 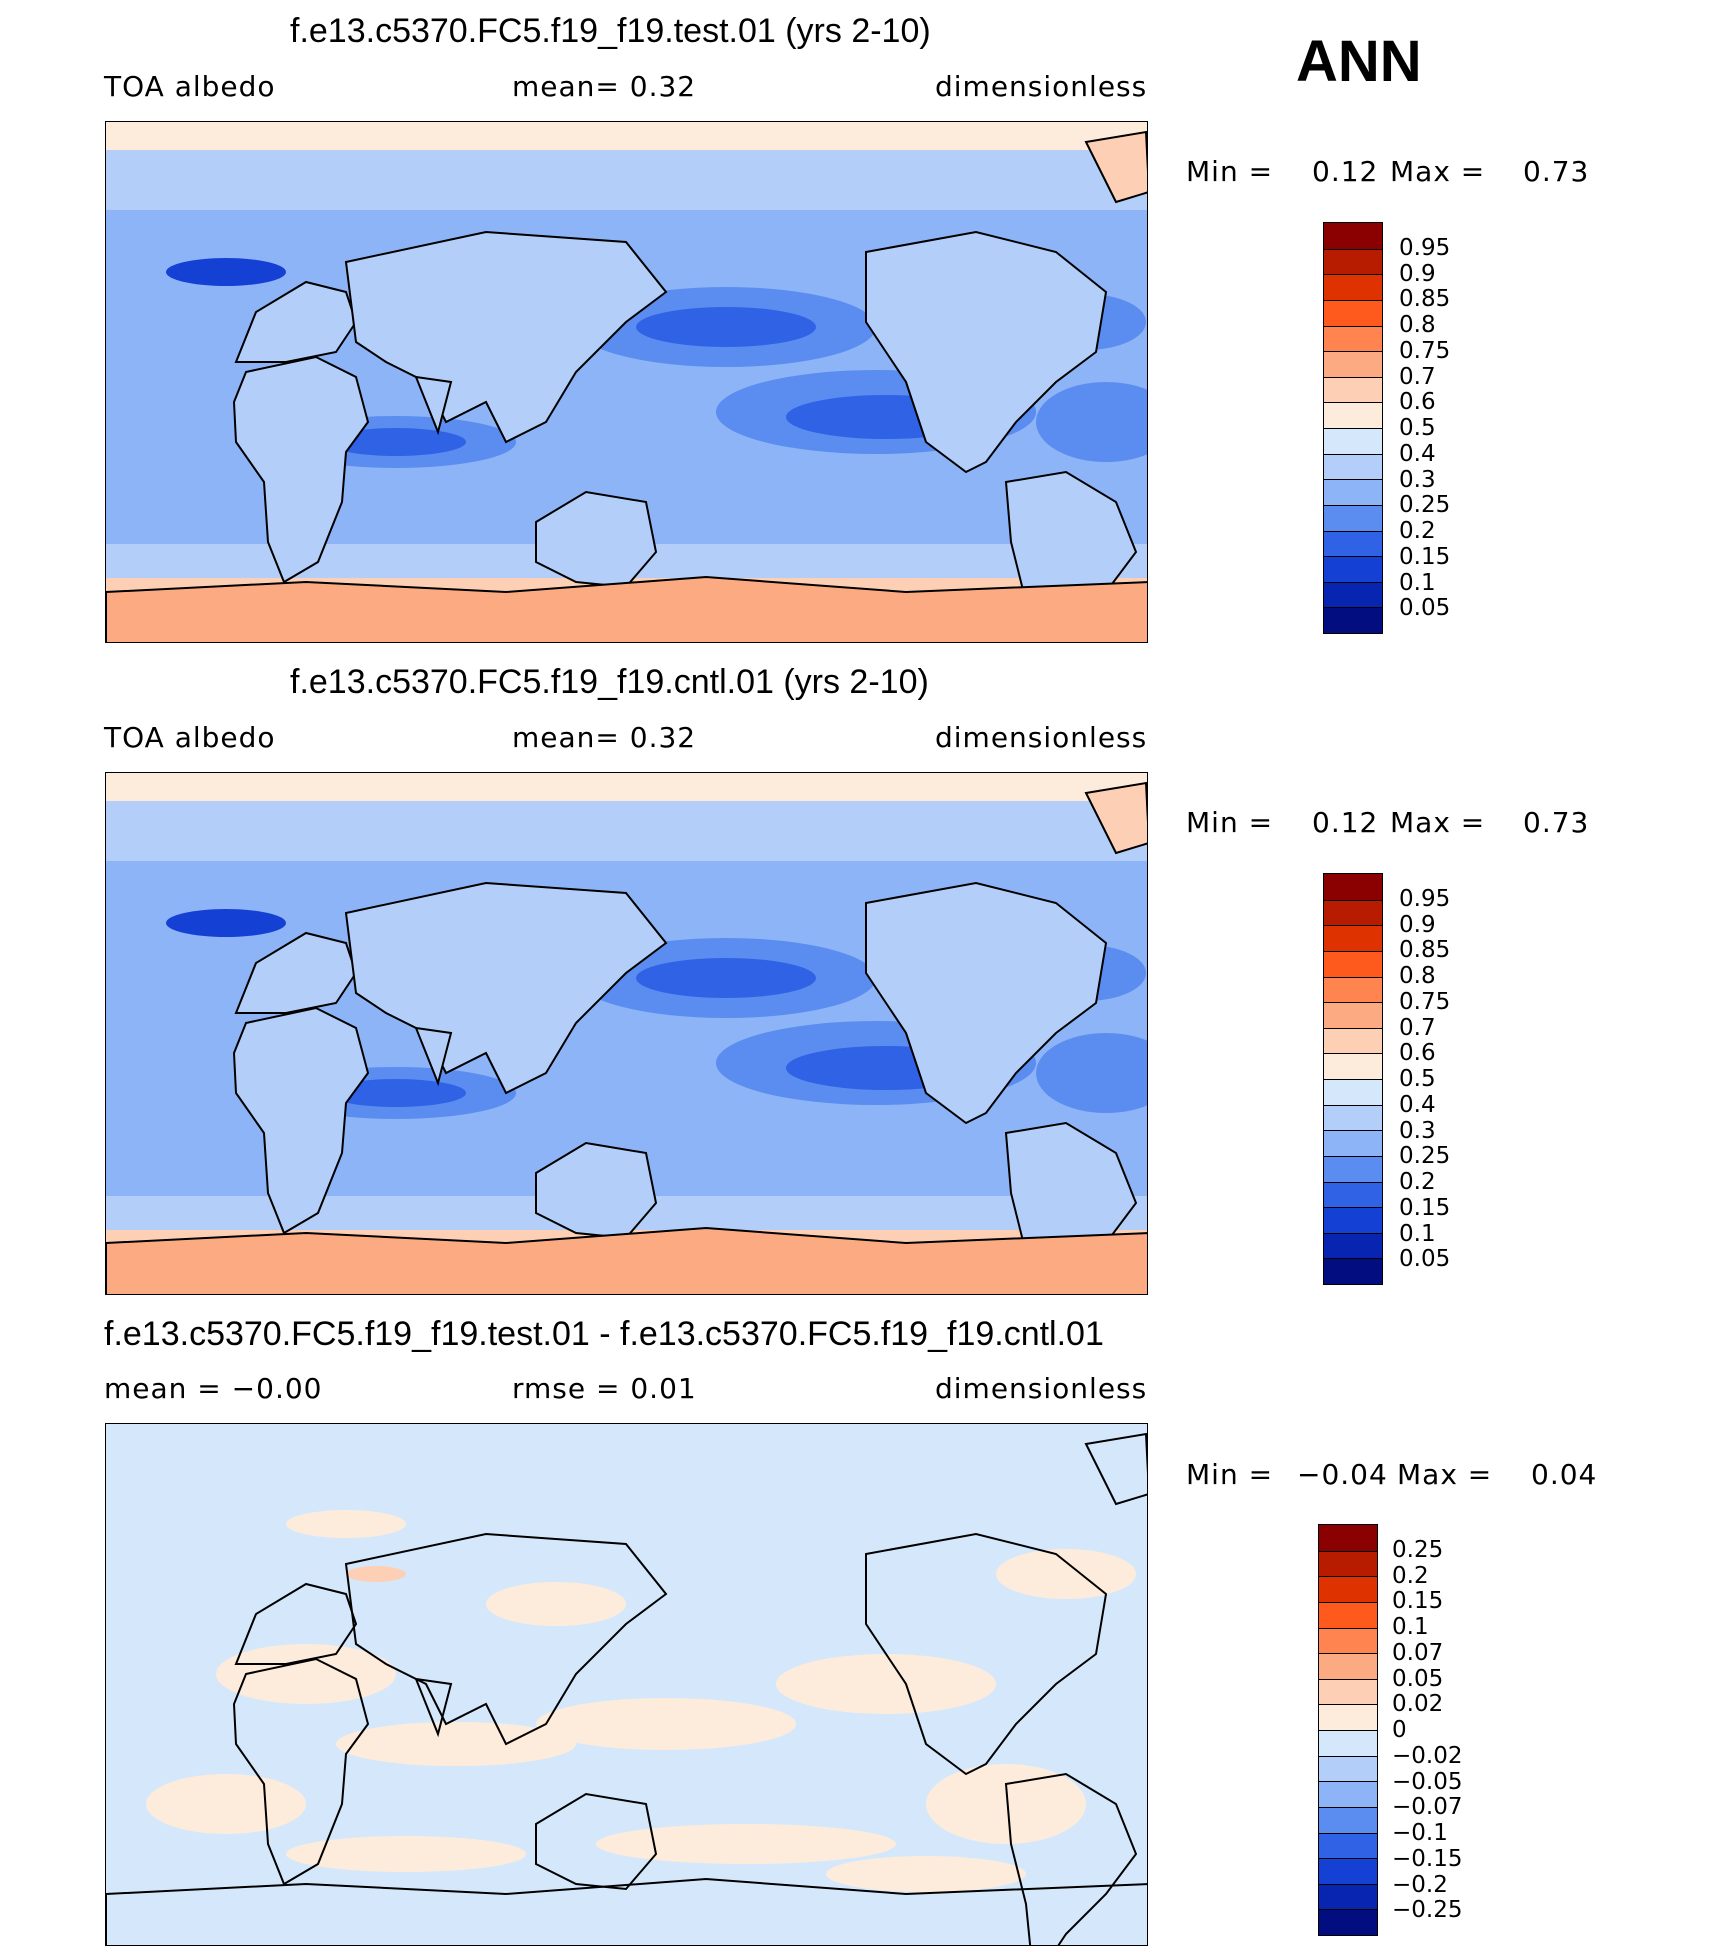 What do you see at coordinates (1556, 171) in the screenshot?
I see `panel1-max-value: 0.73` at bounding box center [1556, 171].